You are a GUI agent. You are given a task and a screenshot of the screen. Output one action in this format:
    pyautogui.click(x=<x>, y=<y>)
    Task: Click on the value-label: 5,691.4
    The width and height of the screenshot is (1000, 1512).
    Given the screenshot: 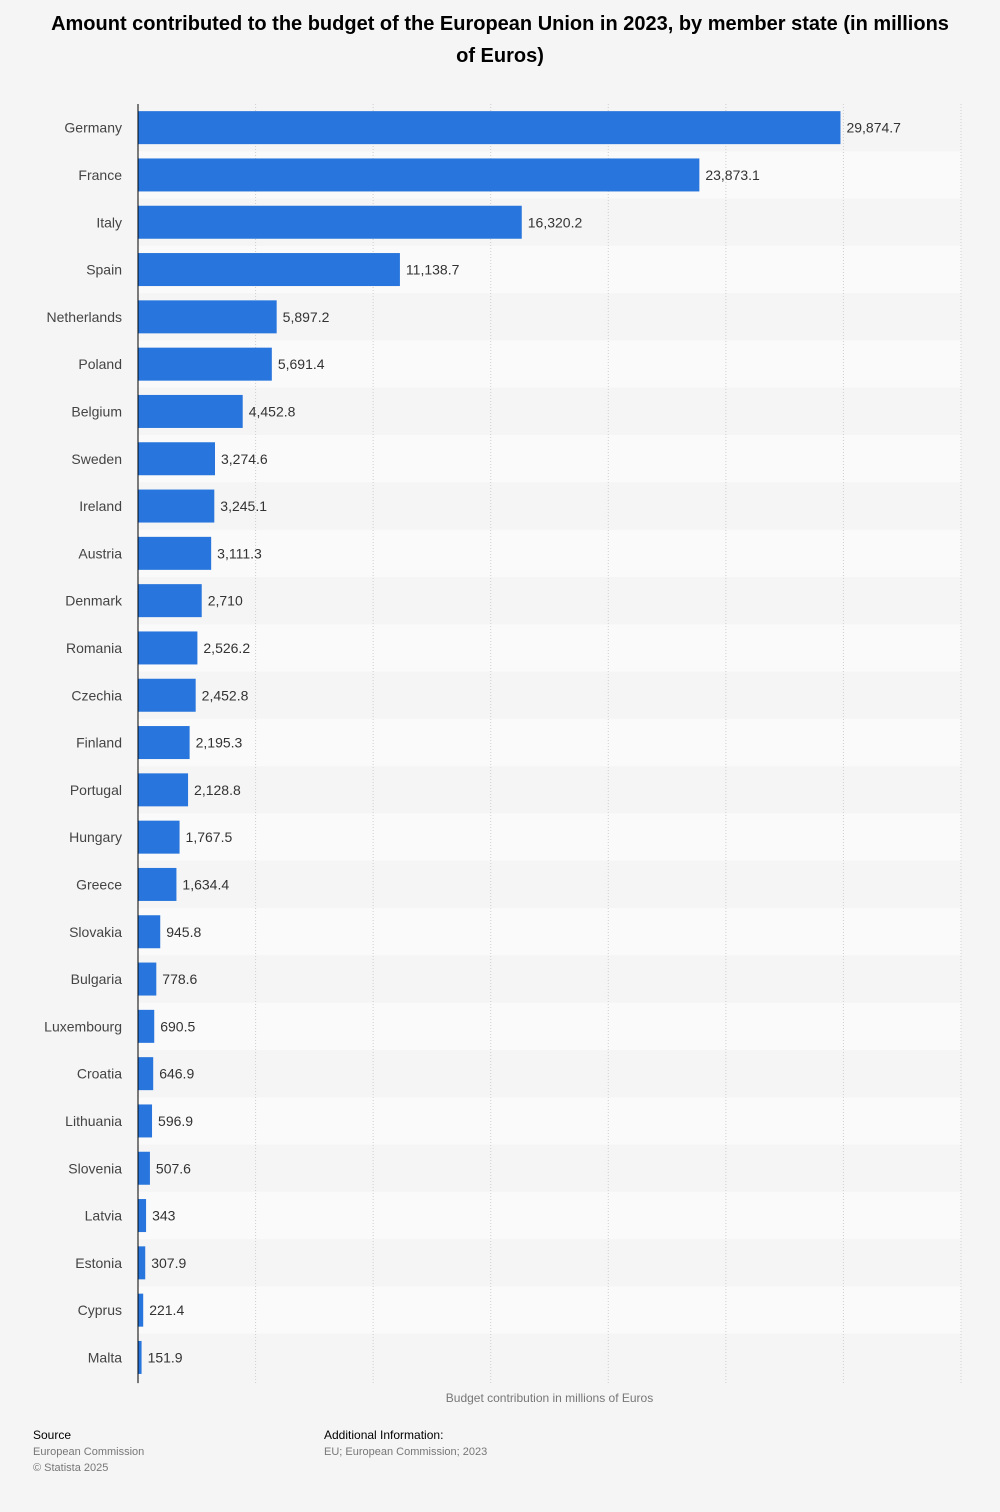 What is the action you would take?
    pyautogui.click(x=301, y=364)
    